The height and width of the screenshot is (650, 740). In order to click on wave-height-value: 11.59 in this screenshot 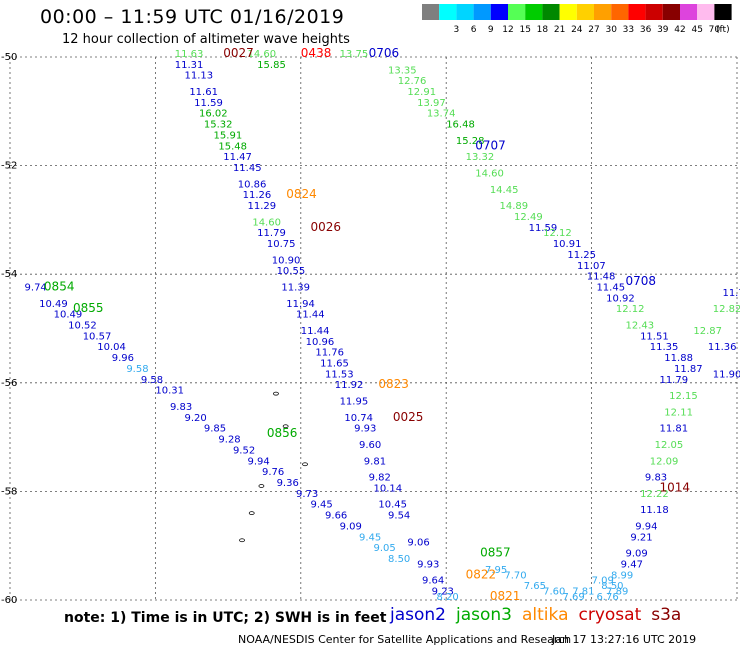, I will do `click(543, 228)`.